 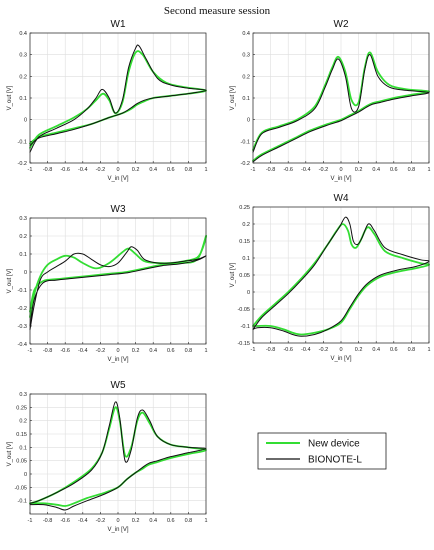 I want to click on y-tick-label: -0.3, so click(x=22, y=327).